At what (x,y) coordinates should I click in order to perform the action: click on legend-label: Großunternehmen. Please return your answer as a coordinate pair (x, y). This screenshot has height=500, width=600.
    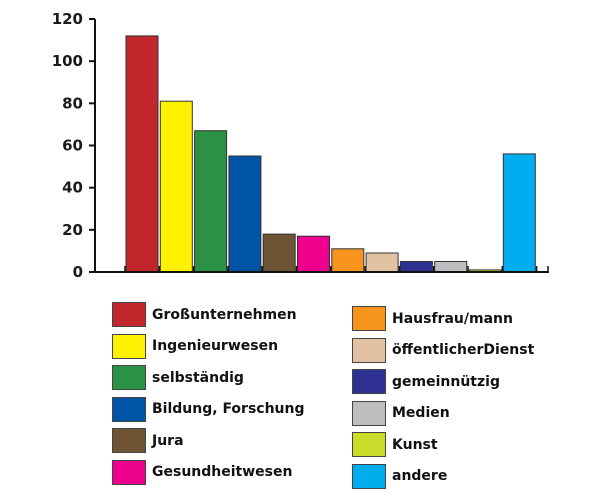
    Looking at the image, I should click on (224, 314).